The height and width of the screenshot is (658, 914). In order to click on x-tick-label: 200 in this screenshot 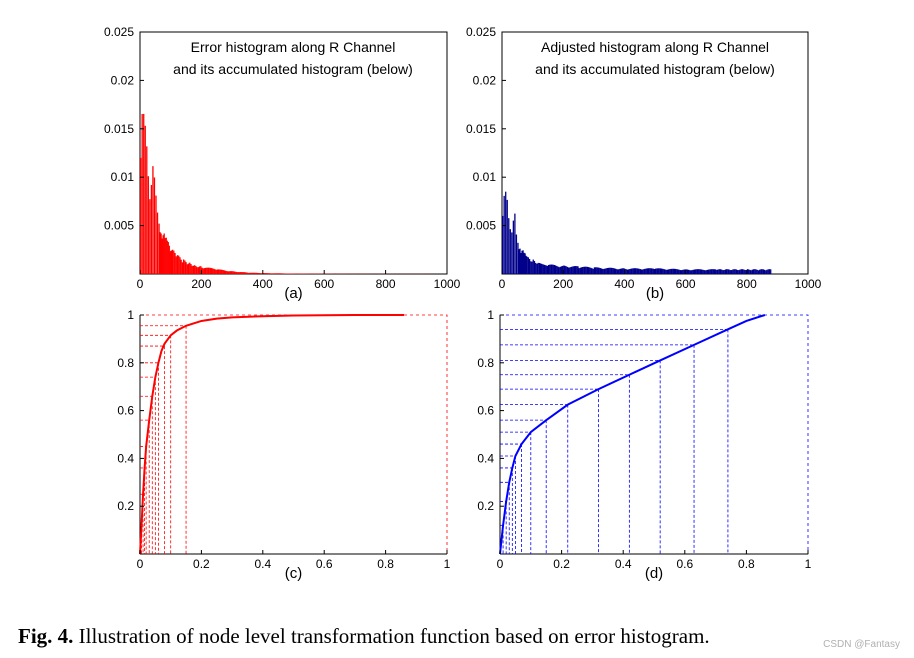, I will do `click(563, 284)`.